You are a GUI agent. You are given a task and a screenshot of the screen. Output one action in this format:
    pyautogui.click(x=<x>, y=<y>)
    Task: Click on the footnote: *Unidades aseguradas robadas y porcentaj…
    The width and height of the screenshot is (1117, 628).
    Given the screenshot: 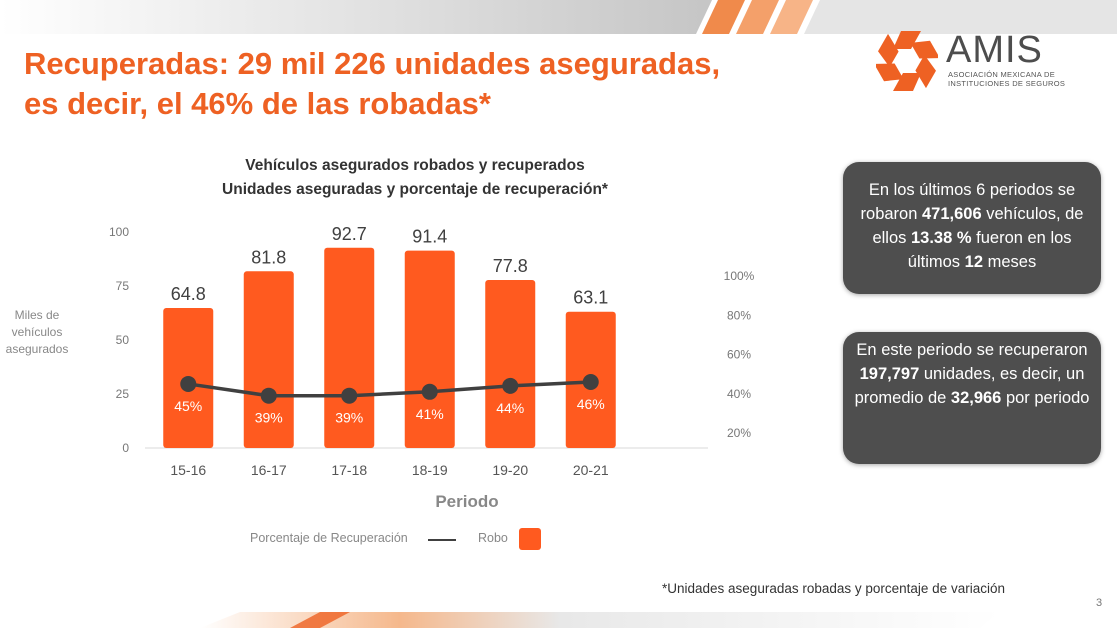 What is the action you would take?
    pyautogui.click(x=833, y=588)
    